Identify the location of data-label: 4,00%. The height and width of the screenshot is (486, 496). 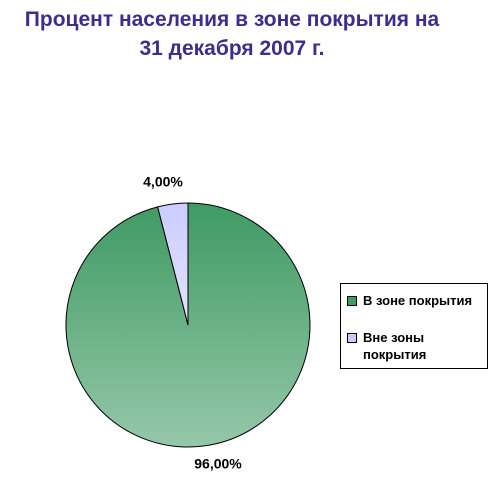
(163, 182).